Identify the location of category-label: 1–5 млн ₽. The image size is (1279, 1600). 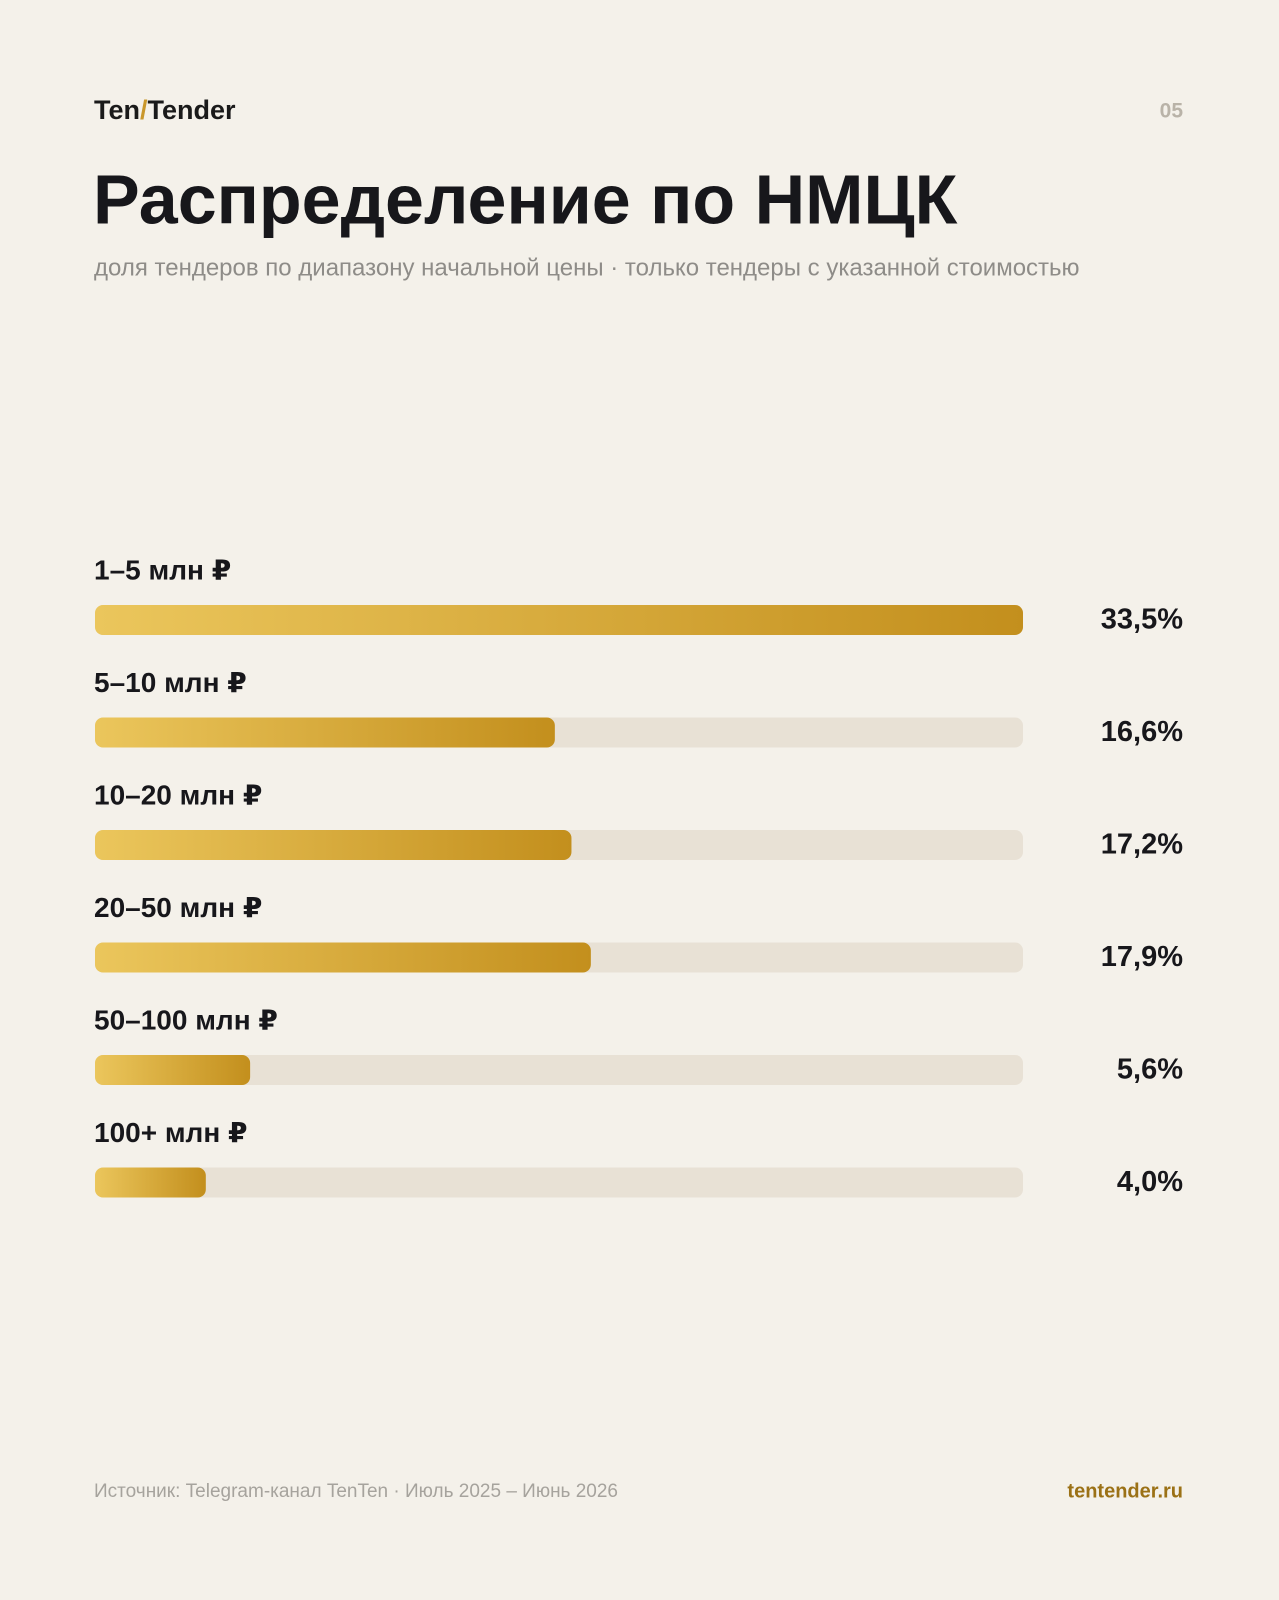
(162, 569).